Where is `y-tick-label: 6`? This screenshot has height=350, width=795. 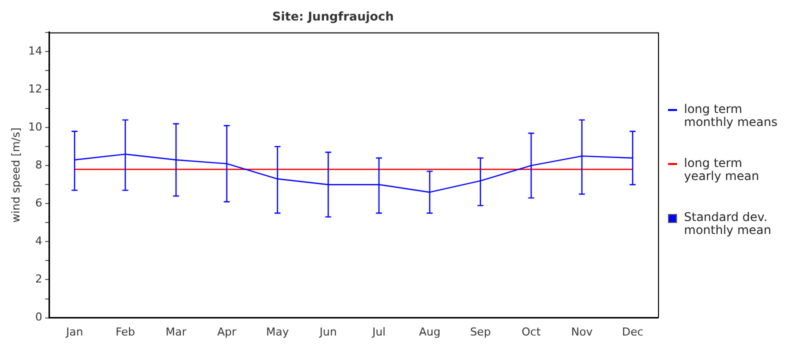
y-tick-label: 6 is located at coordinates (38, 203).